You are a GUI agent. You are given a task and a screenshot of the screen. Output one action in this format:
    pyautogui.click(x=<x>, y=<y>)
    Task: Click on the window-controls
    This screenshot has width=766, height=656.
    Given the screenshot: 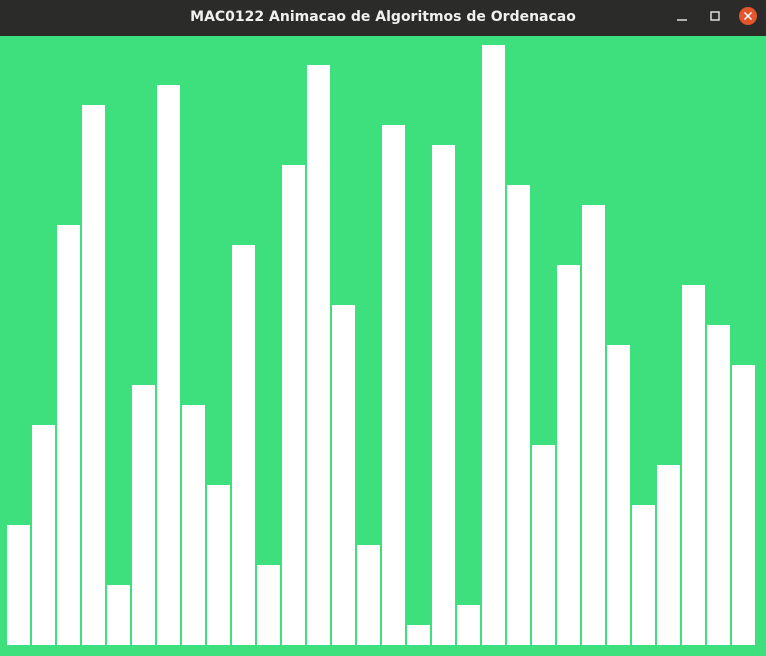 What is the action you would take?
    pyautogui.click(x=717, y=16)
    